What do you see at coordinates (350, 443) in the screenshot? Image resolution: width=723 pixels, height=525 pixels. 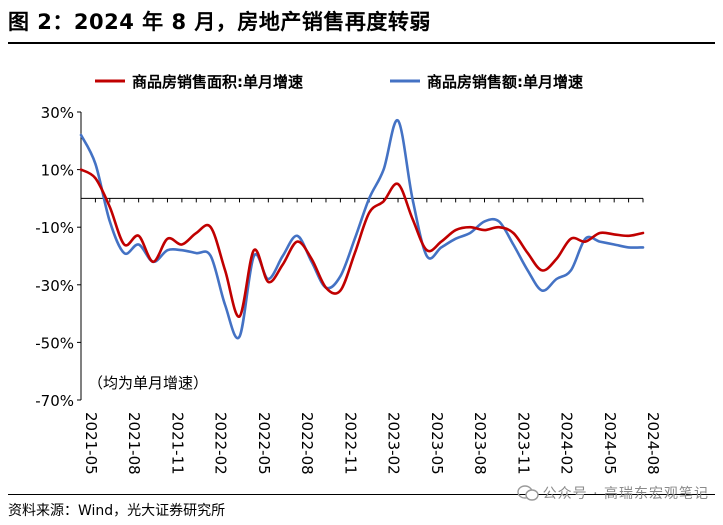 I see `x-tick-label: 2022-11` at bounding box center [350, 443].